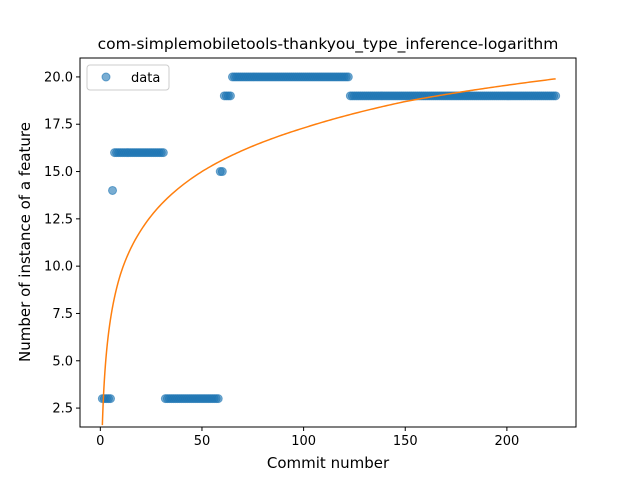  I want to click on y-tick-label: 10.0, so click(58, 267).